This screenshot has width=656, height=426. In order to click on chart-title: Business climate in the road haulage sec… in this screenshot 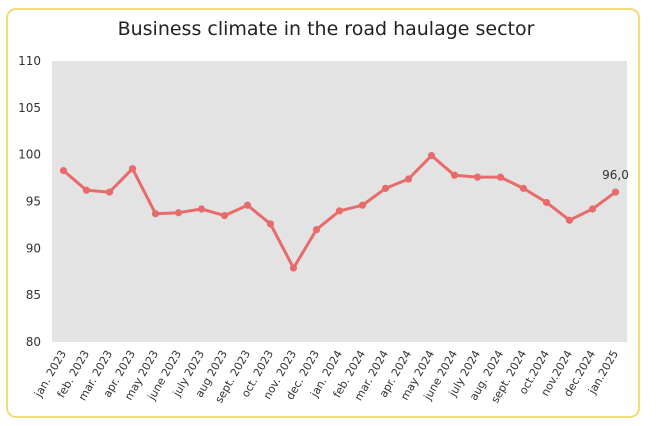, I will do `click(326, 29)`.